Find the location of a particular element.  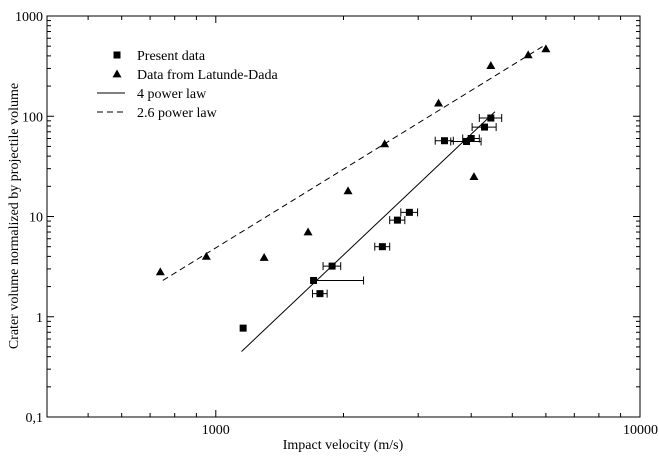

legend-label: Present data is located at coordinates (171, 56).